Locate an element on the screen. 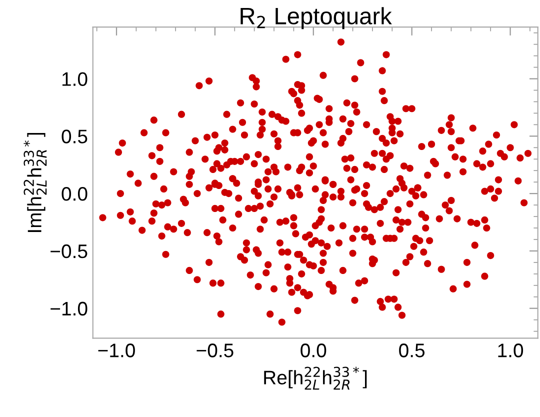  y-tick-label: 1.0 is located at coordinates (75, 79).